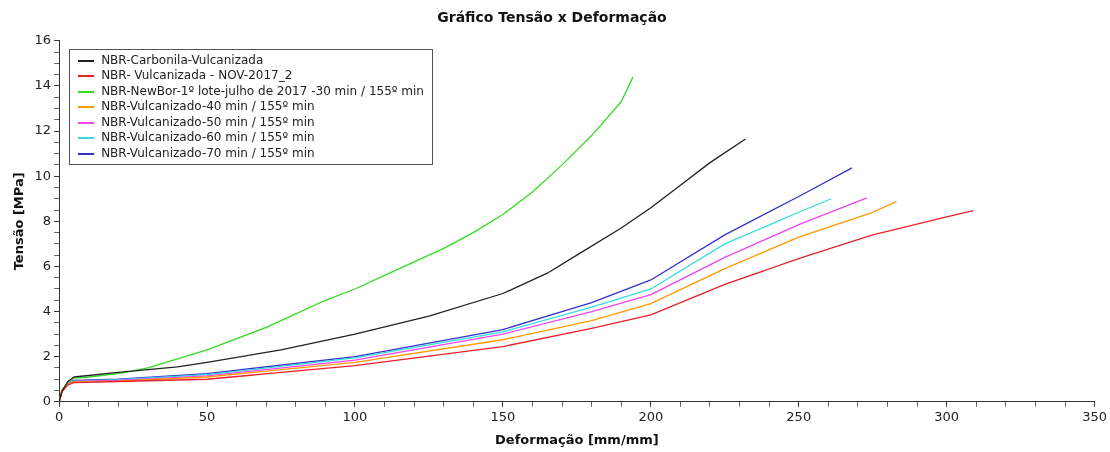 The height and width of the screenshot is (452, 1110). Describe the element at coordinates (59, 416) in the screenshot. I see `x-tick-label: 0` at that location.